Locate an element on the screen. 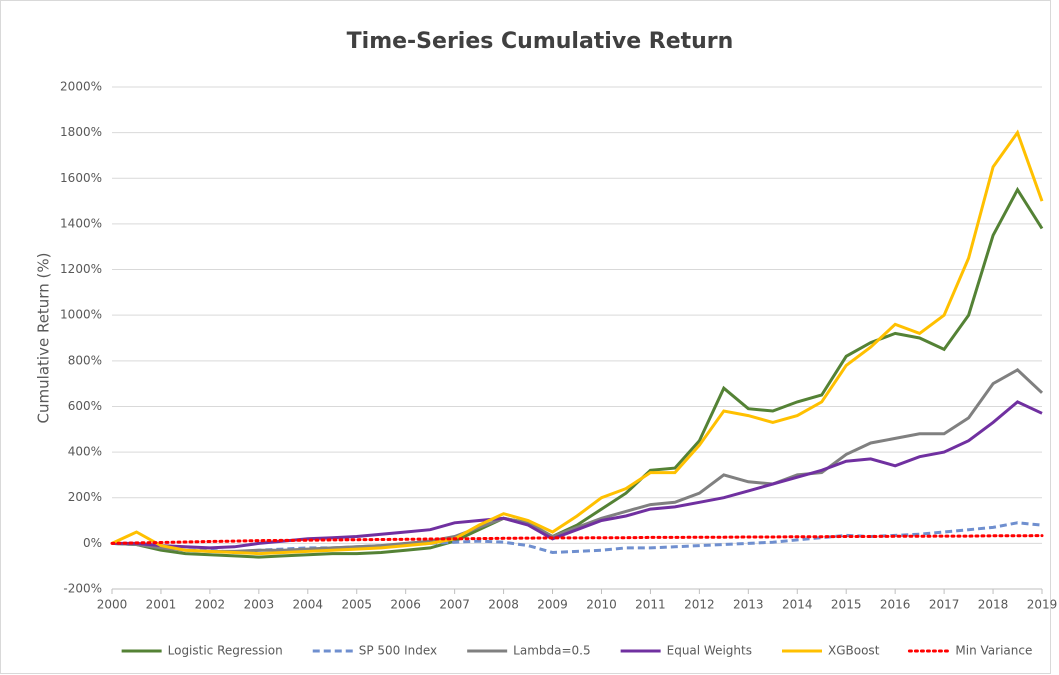 The width and height of the screenshot is (1059, 675). x-tick-label: 2004 is located at coordinates (308, 605).